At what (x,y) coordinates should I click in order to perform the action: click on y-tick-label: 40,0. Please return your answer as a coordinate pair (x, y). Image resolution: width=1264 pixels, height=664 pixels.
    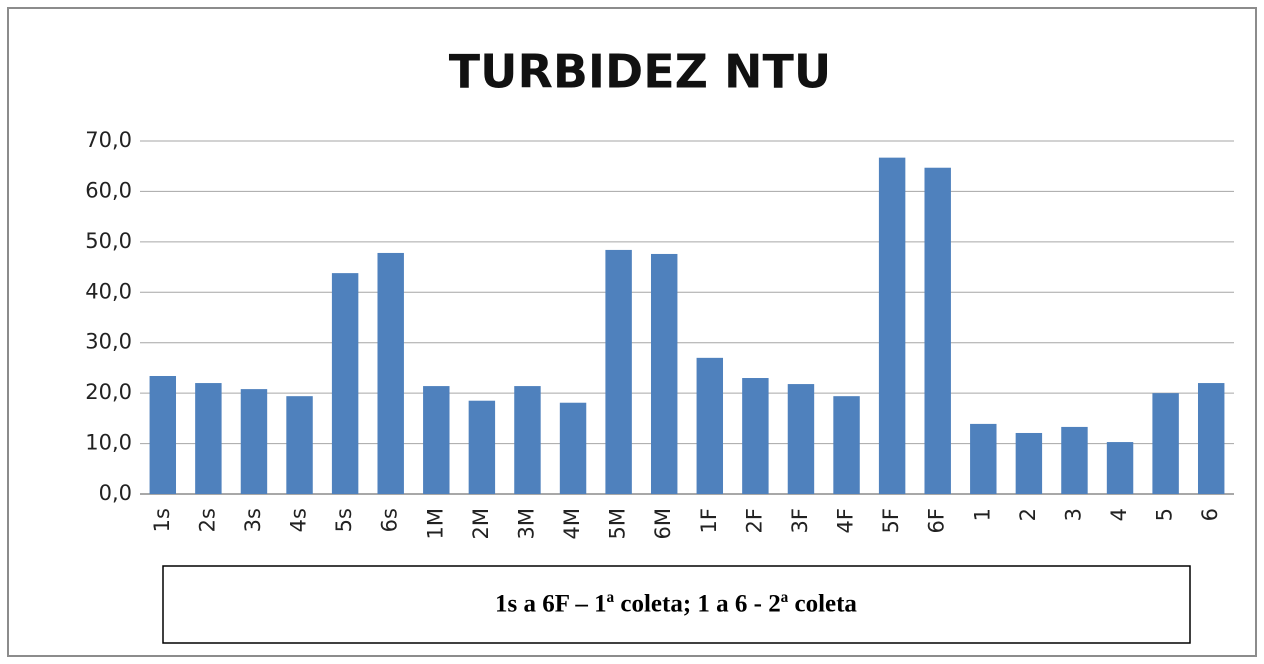
    Looking at the image, I should click on (108, 291).